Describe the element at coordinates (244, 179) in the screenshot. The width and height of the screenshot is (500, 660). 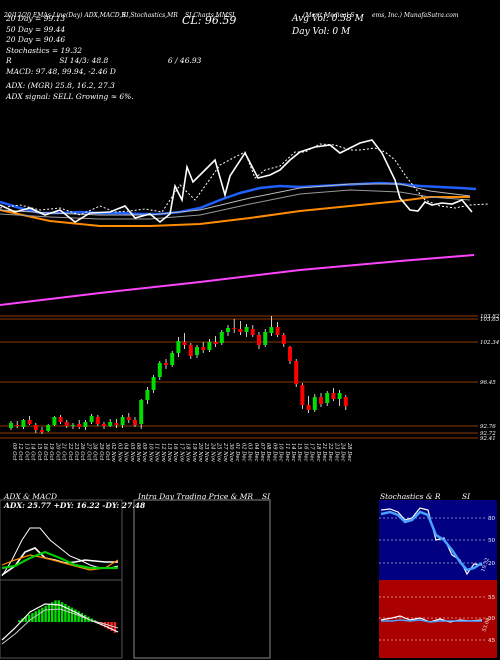
I see `ema-20-dotted-line` at that location.